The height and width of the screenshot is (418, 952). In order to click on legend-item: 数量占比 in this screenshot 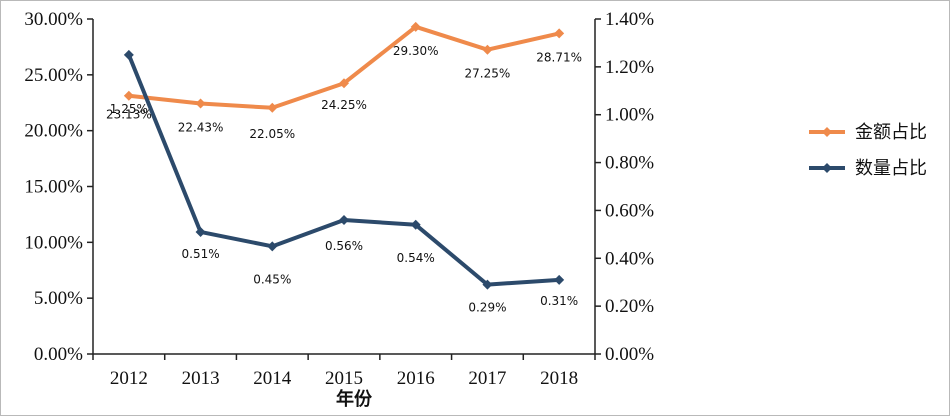, I will do `click(868, 168)`.